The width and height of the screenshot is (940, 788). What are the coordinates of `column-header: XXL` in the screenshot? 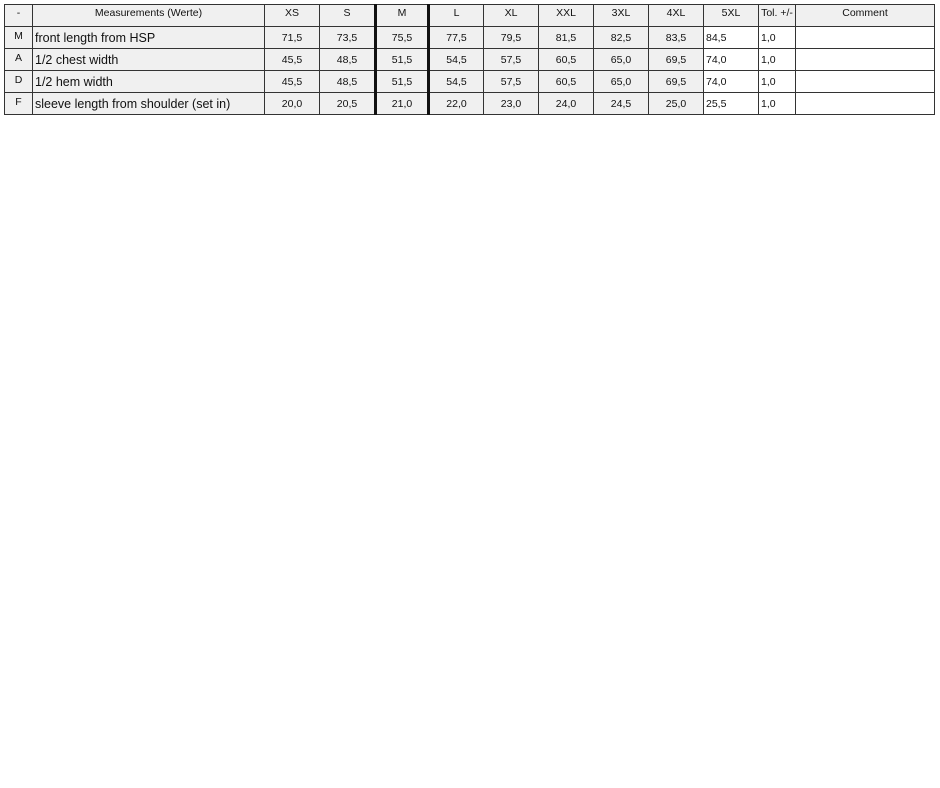 It's located at (566, 15).